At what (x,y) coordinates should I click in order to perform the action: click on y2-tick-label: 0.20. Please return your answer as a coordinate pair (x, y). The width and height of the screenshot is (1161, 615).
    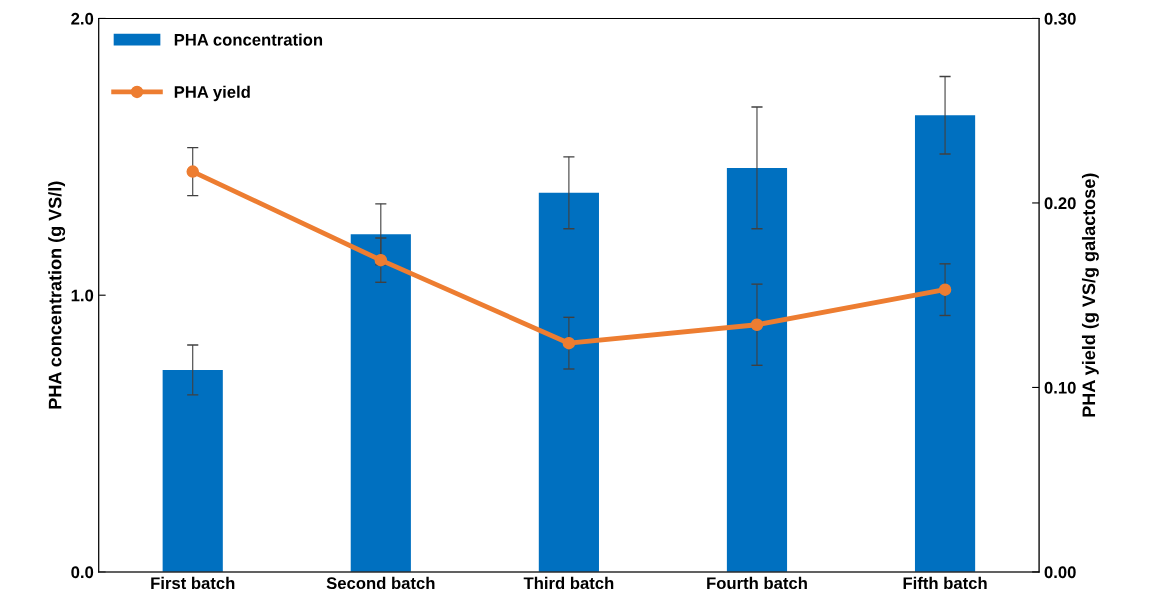
    Looking at the image, I should click on (1060, 203).